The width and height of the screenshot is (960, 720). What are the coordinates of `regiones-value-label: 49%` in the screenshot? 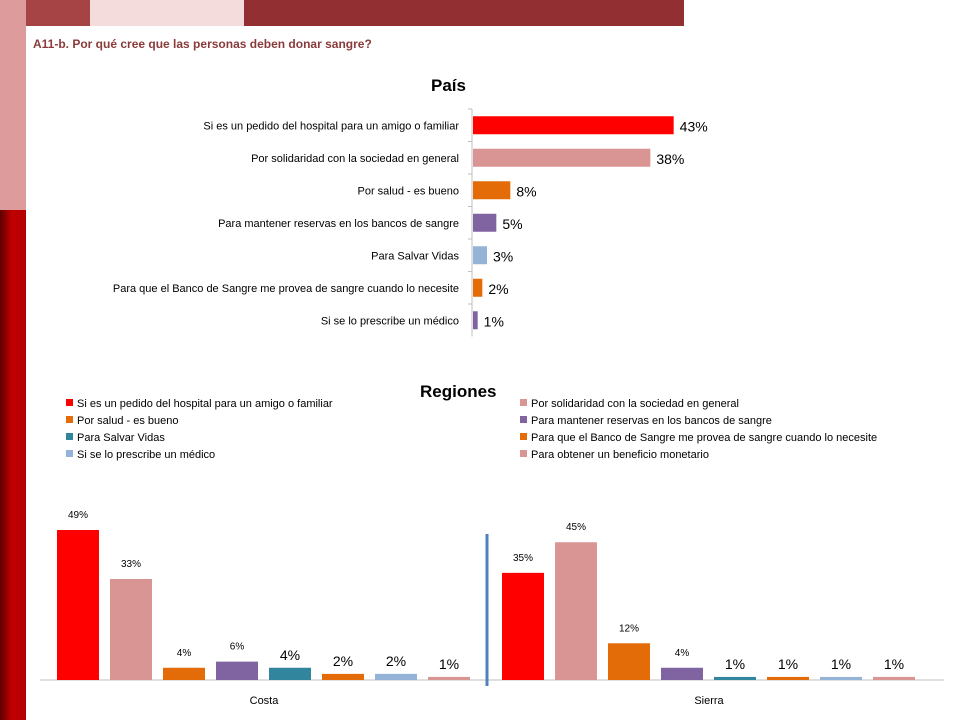 It's located at (78, 515).